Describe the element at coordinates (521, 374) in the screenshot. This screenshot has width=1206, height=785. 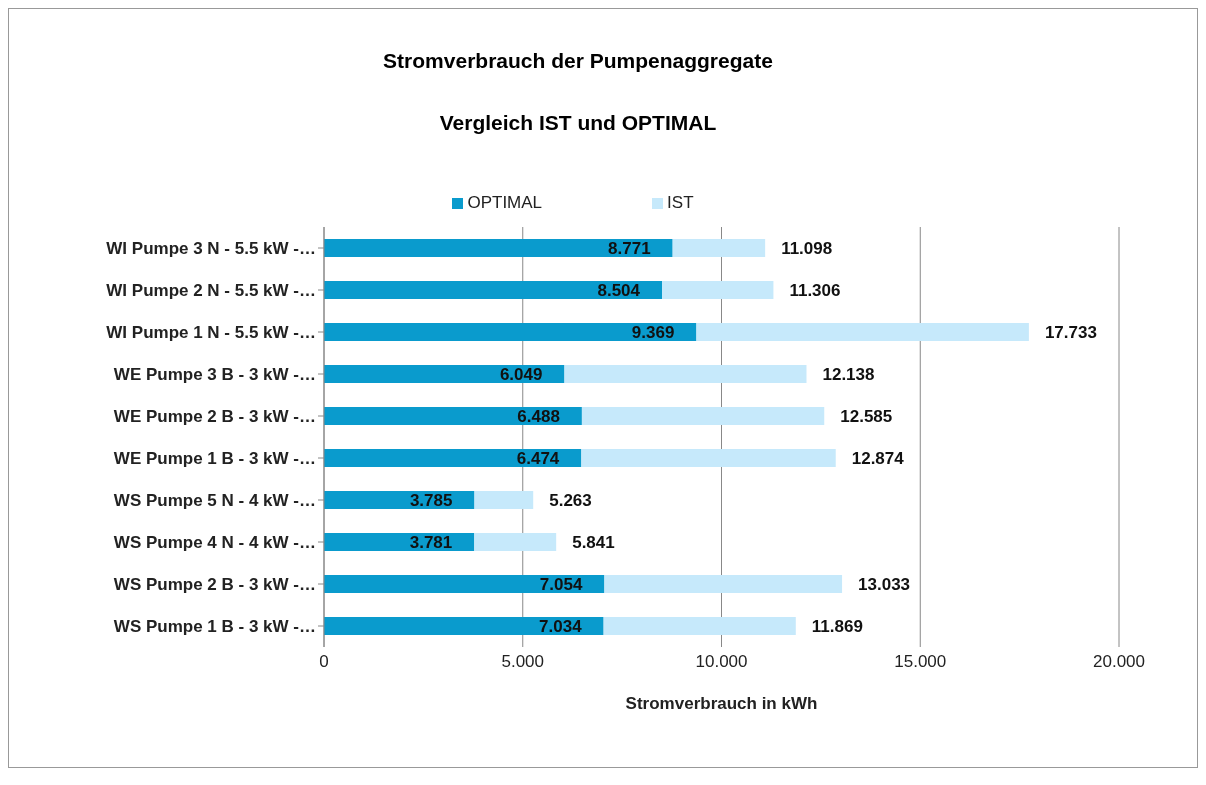
I see `data-label: 6.049` at that location.